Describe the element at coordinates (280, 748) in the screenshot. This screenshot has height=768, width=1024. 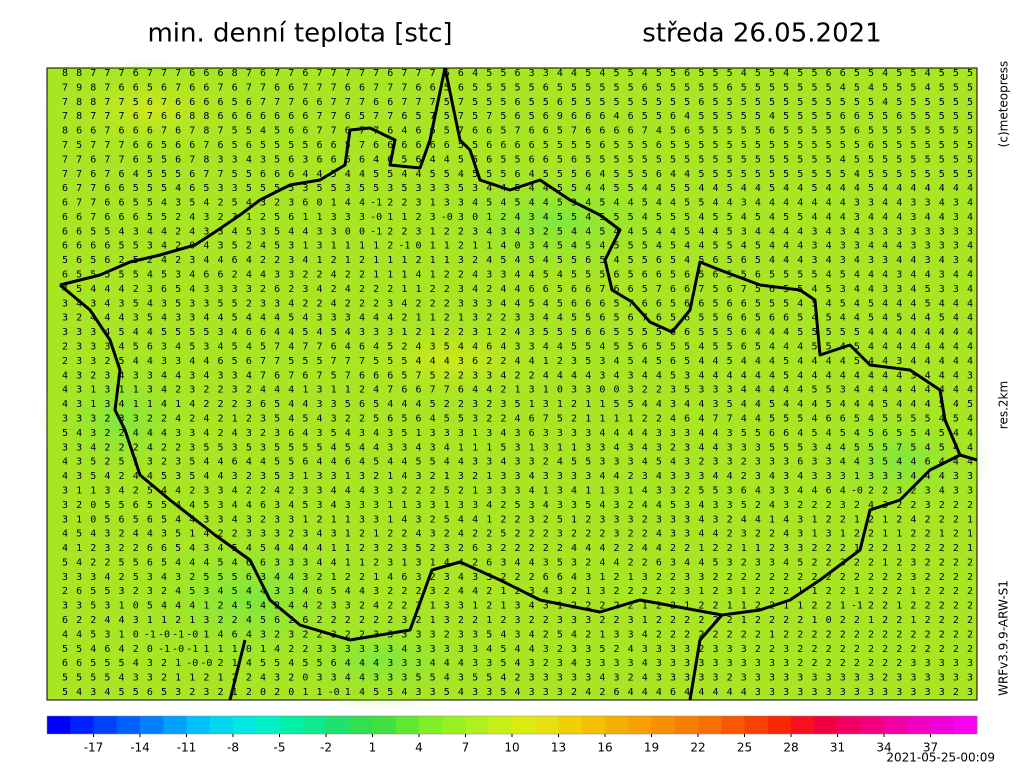
I see `colorbar-label: -5` at that location.